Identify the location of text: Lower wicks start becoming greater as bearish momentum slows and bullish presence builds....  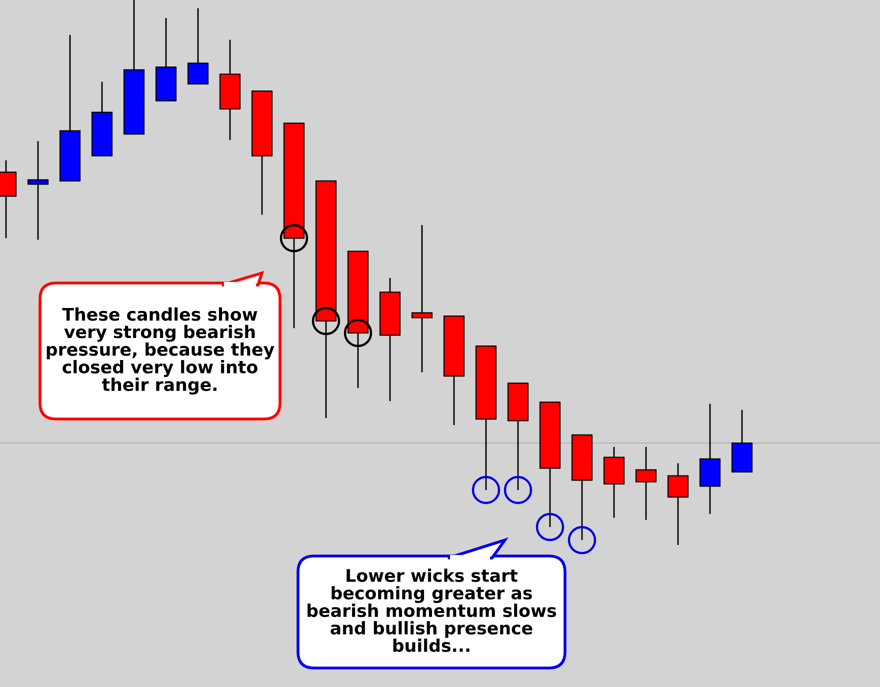
(432, 610).